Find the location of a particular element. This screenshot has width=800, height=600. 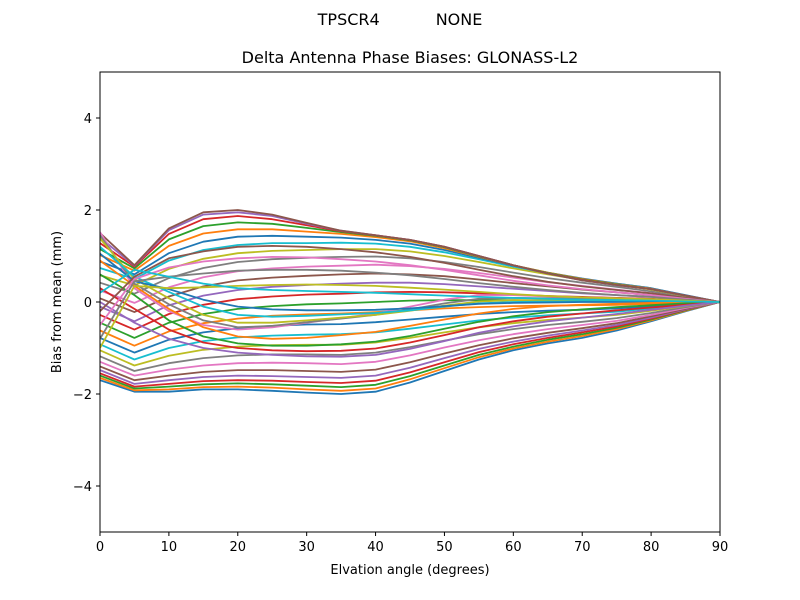

y-tick-label: −4 is located at coordinates (82, 487).